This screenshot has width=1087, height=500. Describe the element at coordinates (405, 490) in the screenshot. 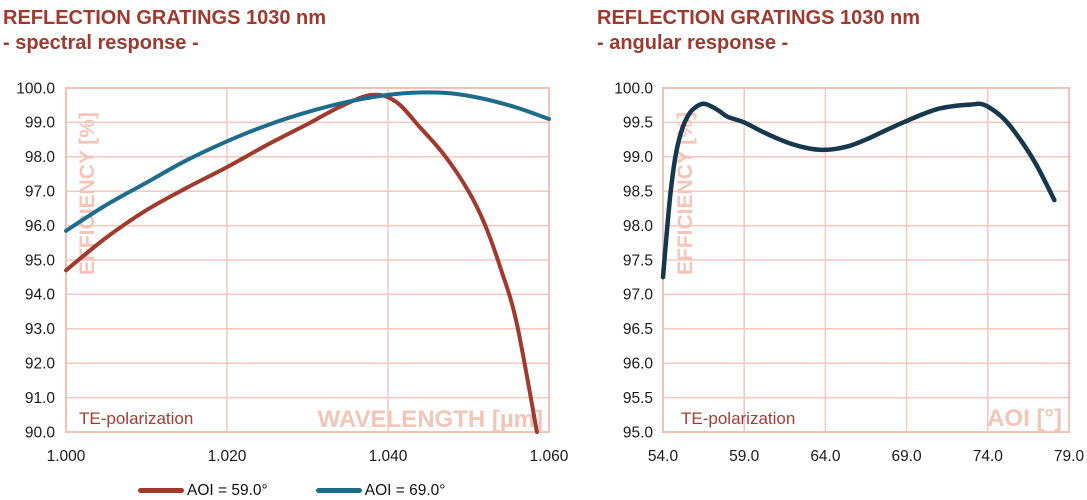

I see `legend-label-aoi-69: AOI = 69.0°` at that location.